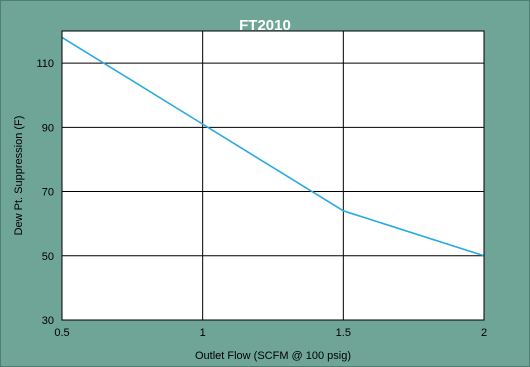  I want to click on x-tick-label: 0.5, so click(61, 333).